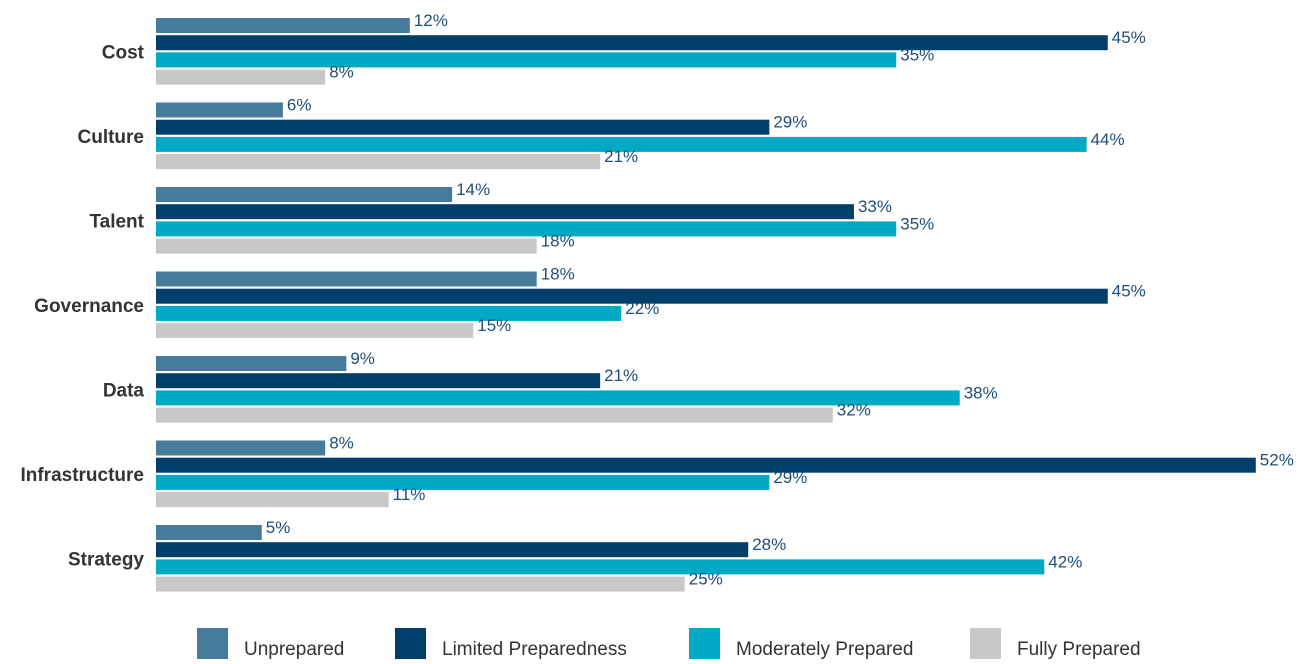 Image resolution: width=1305 pixels, height=664 pixels. I want to click on category-label-strategy: Strategy, so click(106, 559).